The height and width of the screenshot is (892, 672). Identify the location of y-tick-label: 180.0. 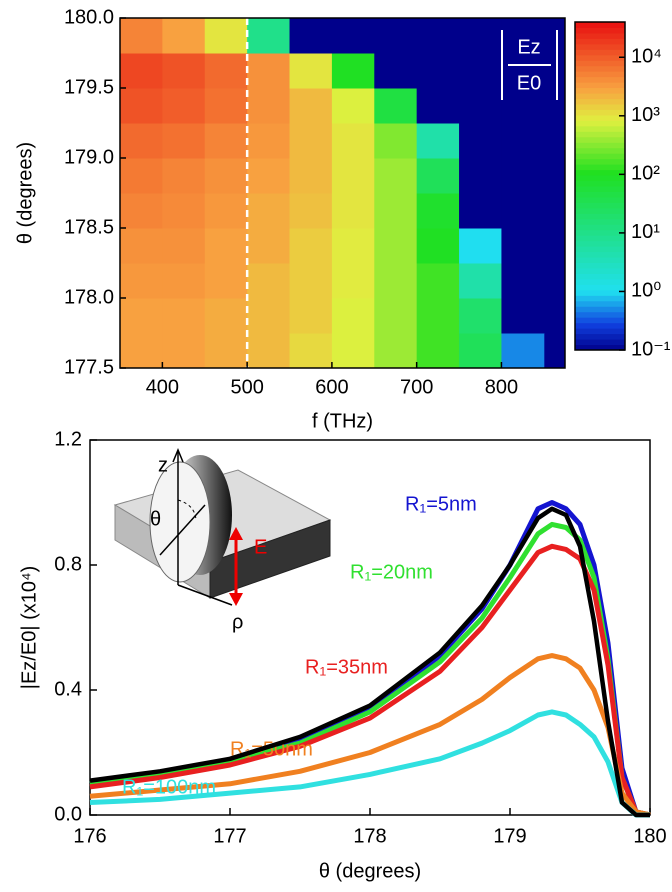
(89, 17).